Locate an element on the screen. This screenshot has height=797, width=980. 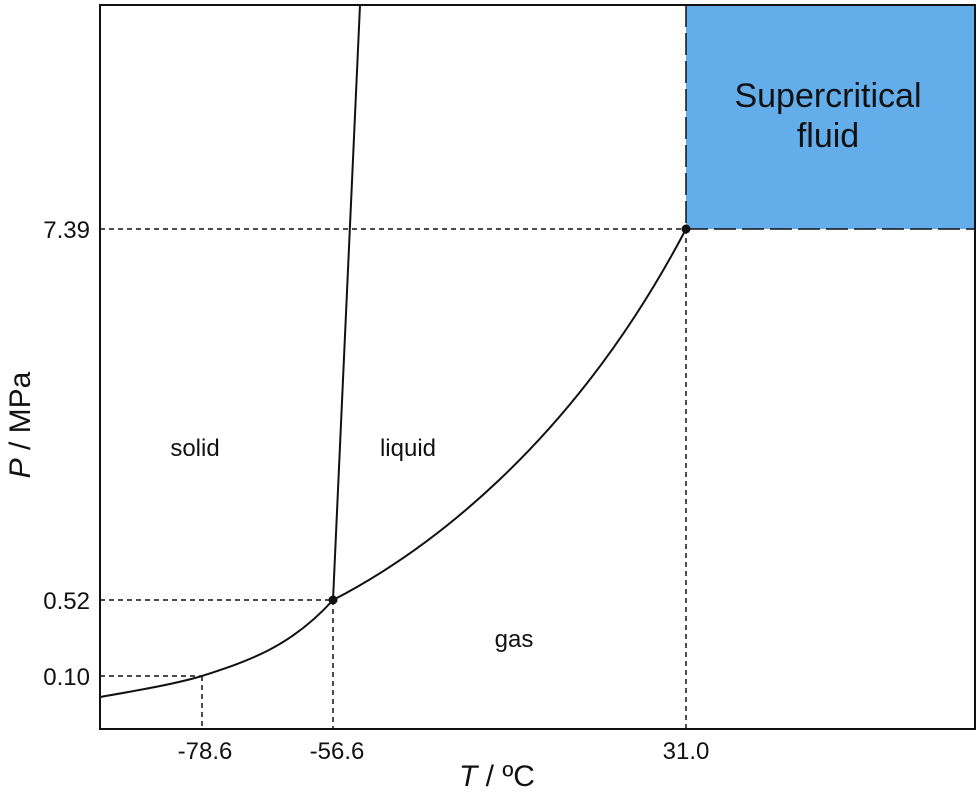
x-tick-label: -78.6 is located at coordinates (205, 751).